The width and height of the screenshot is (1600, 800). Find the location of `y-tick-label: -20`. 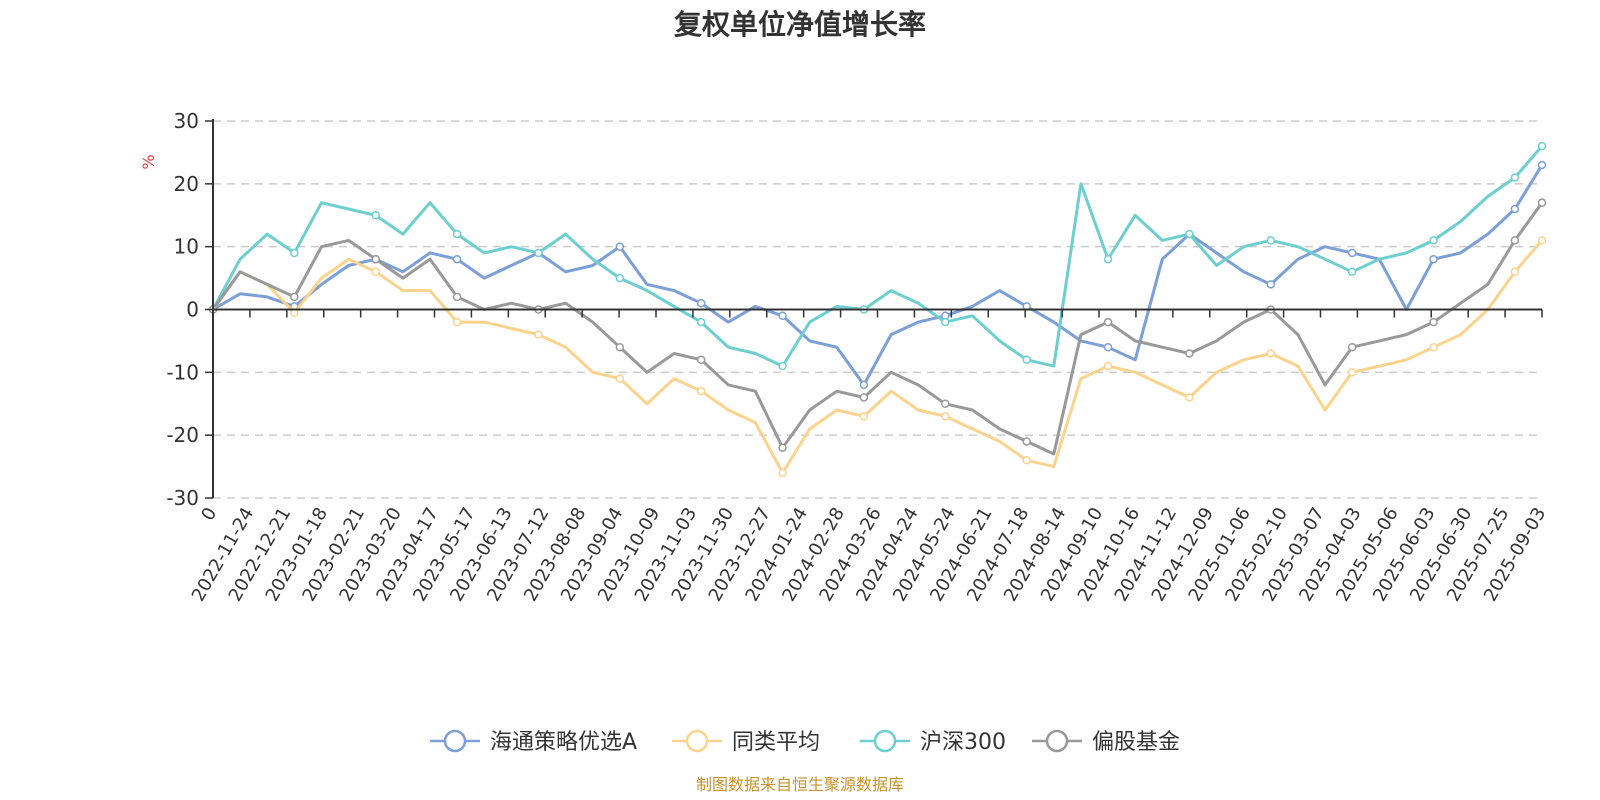

y-tick-label: -20 is located at coordinates (182, 435).